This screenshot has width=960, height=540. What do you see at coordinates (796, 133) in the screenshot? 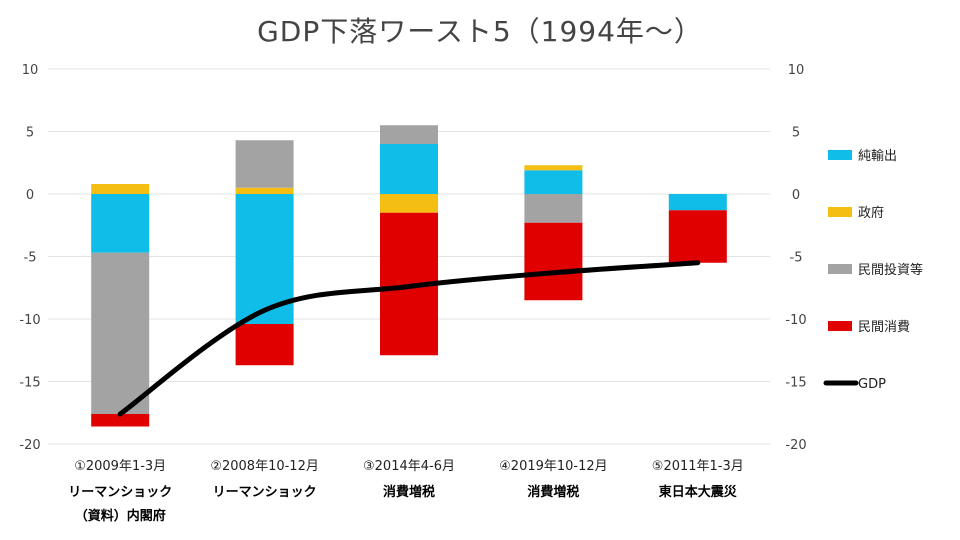
I see `y-tick-label-right: 5` at bounding box center [796, 133].